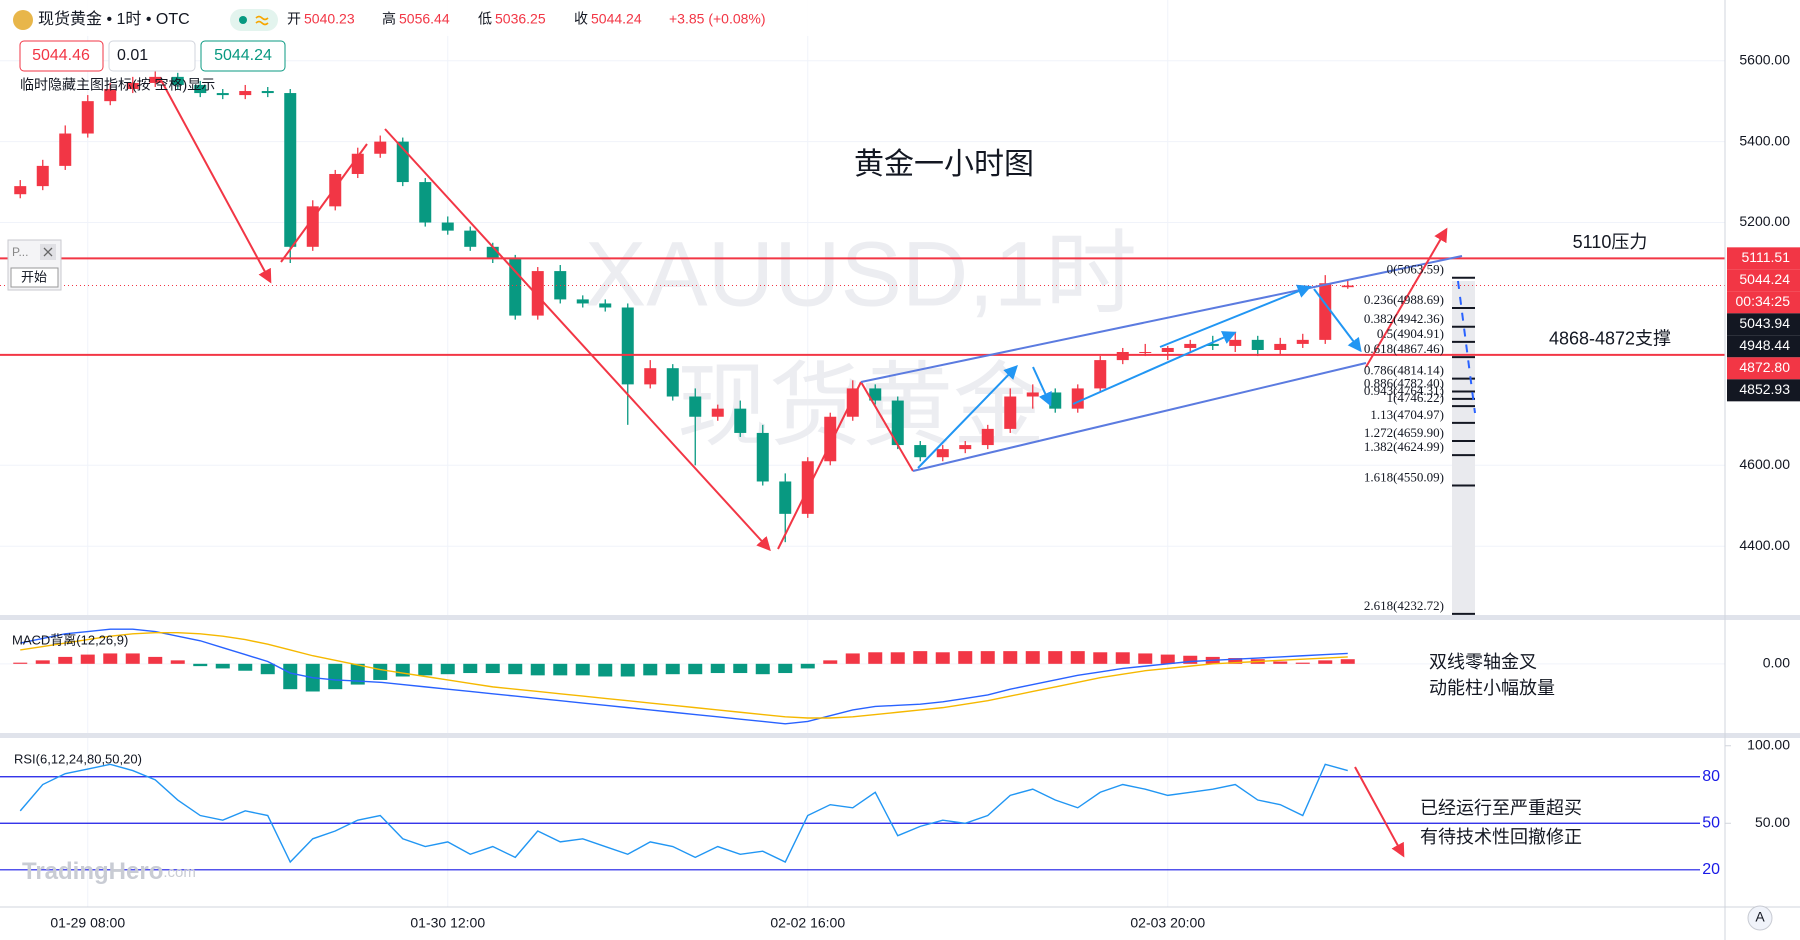 This screenshot has width=1800, height=940. Describe the element at coordinates (92, 871) in the screenshot. I see `brand-name: TradingHero` at that location.